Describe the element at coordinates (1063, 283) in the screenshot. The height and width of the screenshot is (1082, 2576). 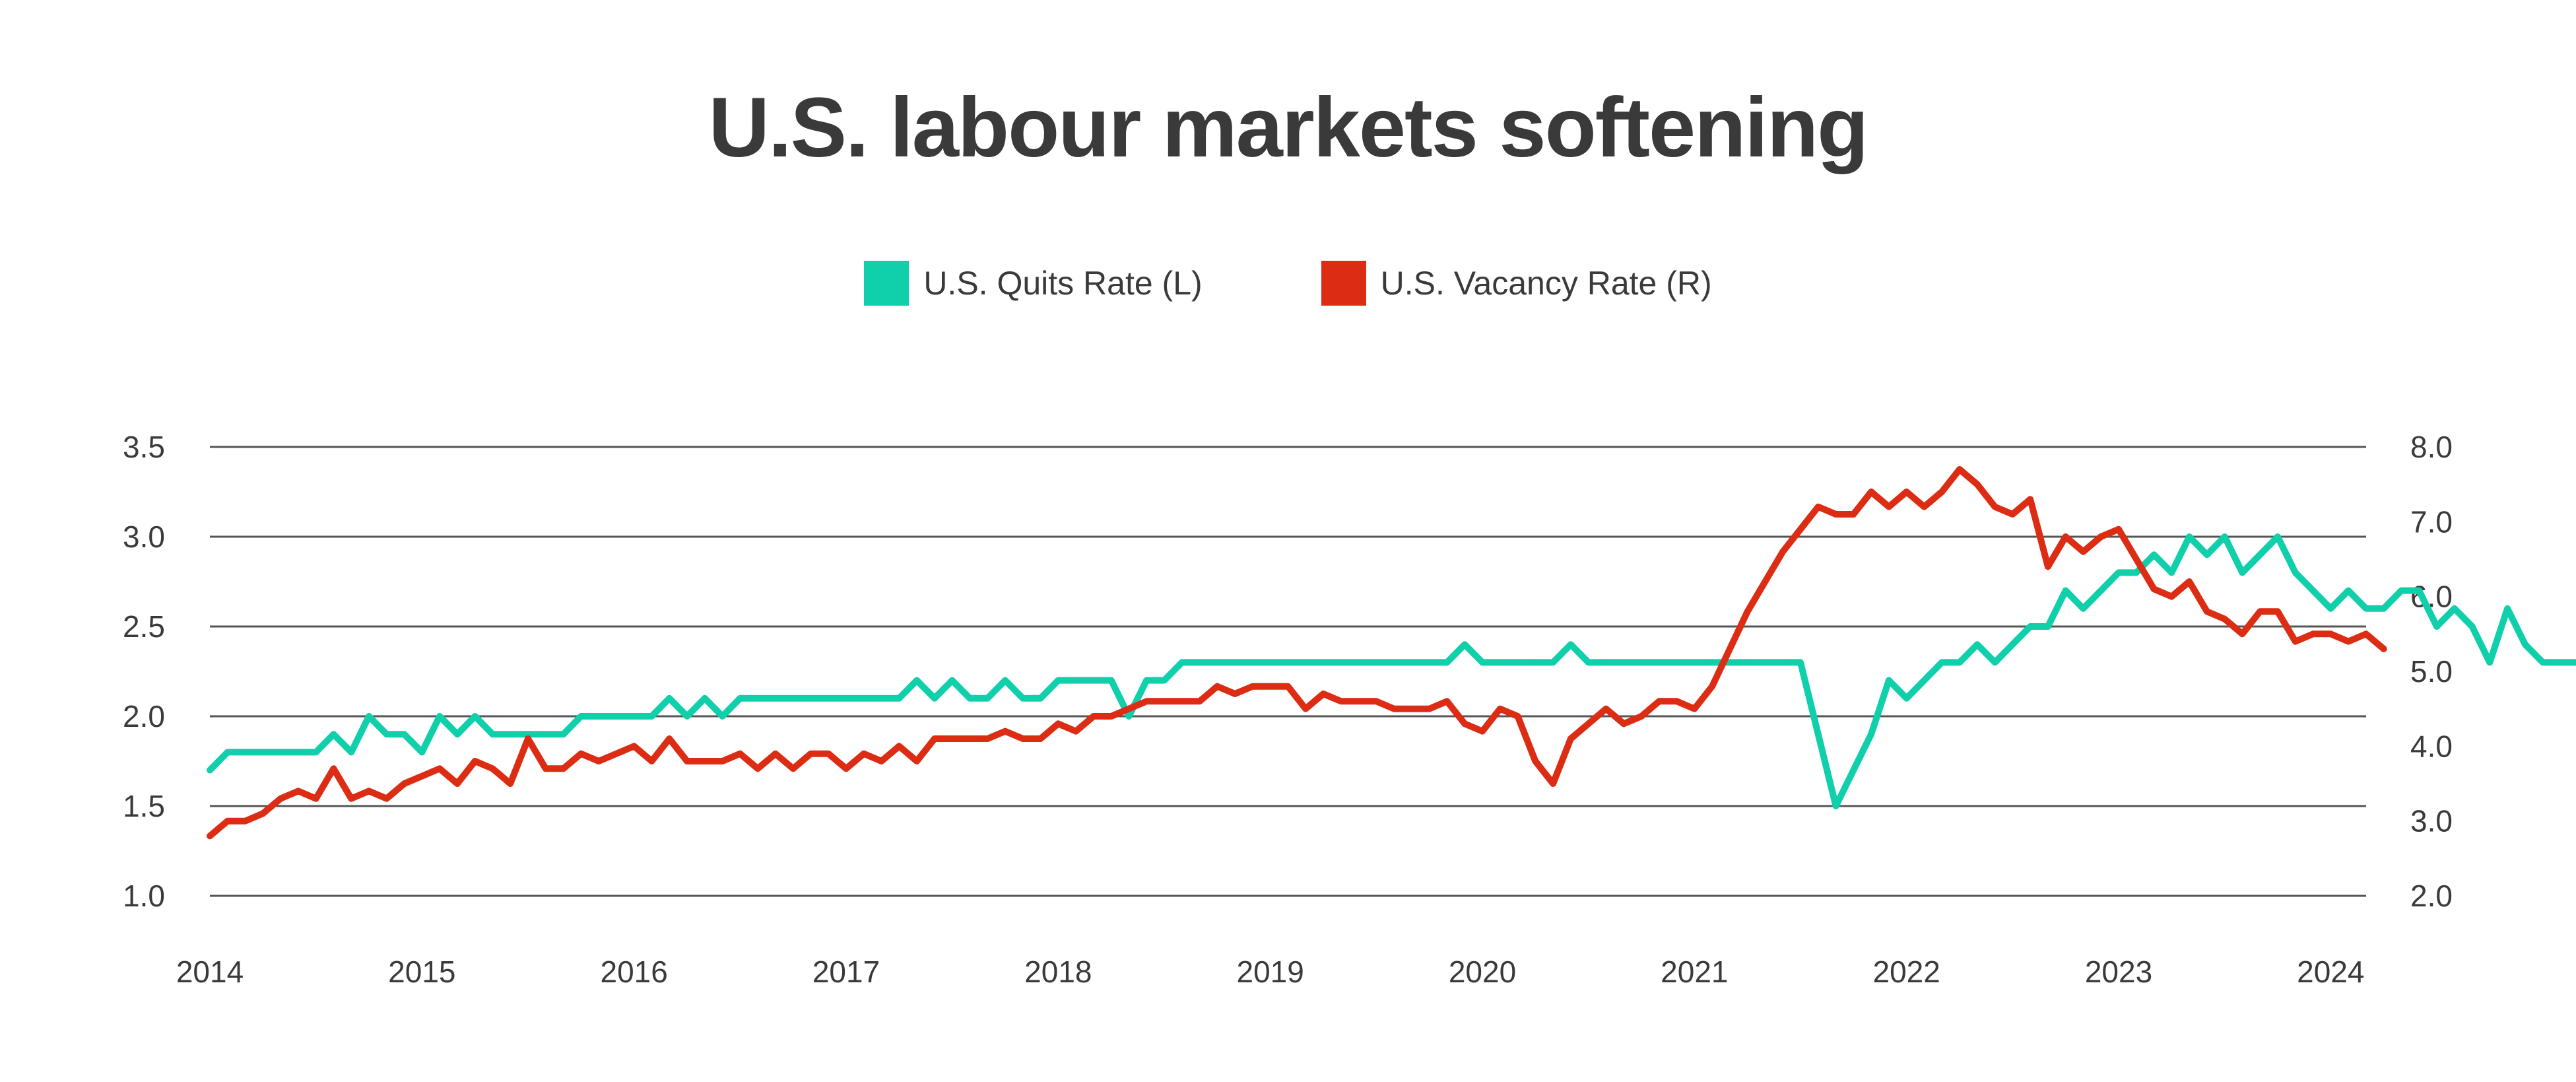
I see `legend-label-quits: U.S. Quits Rate (L)` at that location.